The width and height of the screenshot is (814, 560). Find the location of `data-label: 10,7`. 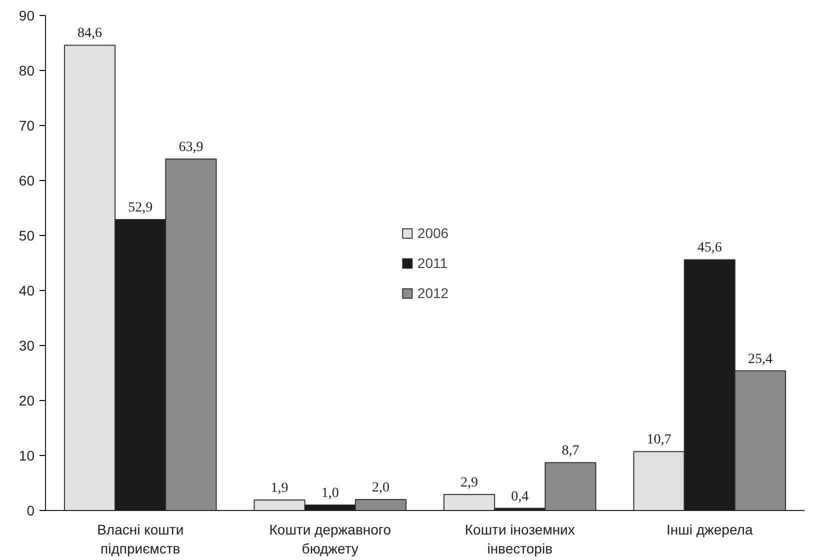

data-label: 10,7 is located at coordinates (659, 440).